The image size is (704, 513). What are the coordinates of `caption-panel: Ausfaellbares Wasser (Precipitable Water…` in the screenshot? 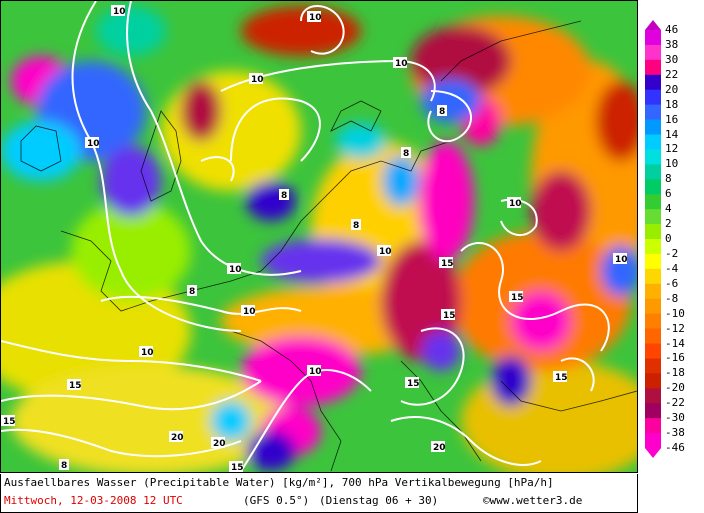 It's located at (319, 493).